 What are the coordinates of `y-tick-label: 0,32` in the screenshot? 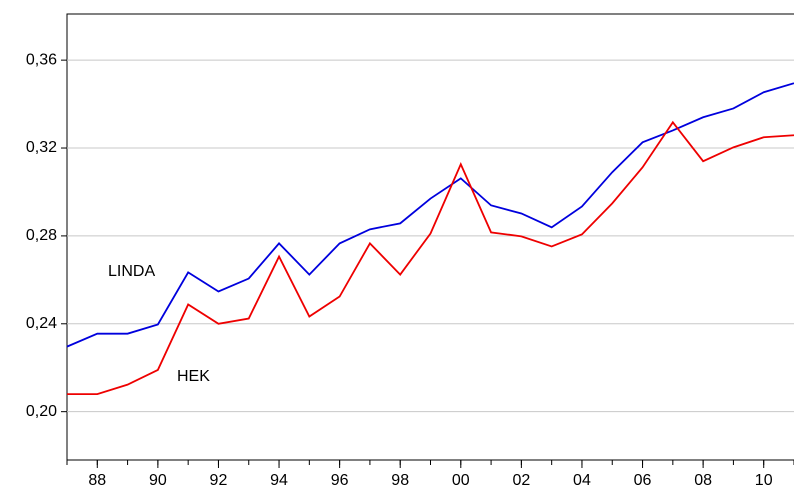 It's located at (41, 147).